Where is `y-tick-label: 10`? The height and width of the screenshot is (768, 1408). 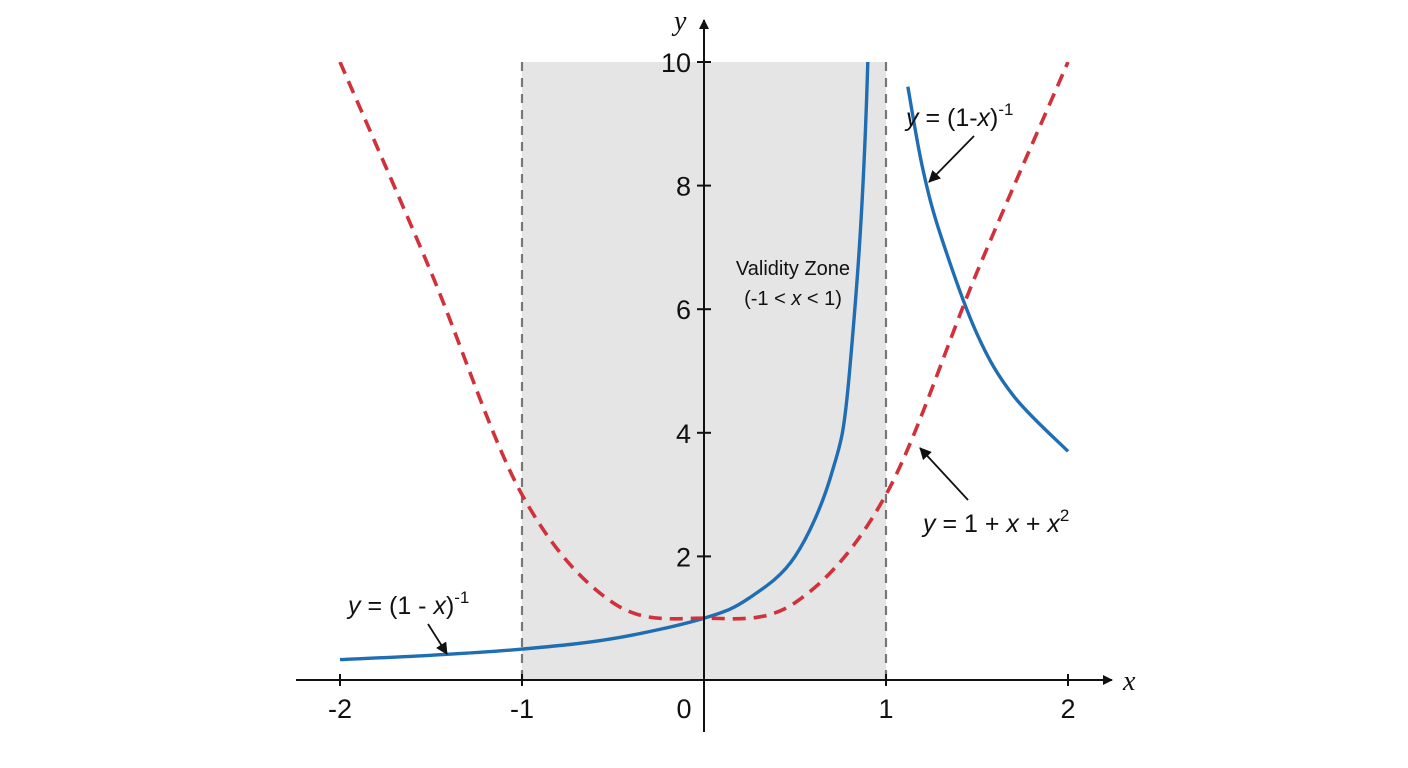 y-tick-label: 10 is located at coordinates (676, 63).